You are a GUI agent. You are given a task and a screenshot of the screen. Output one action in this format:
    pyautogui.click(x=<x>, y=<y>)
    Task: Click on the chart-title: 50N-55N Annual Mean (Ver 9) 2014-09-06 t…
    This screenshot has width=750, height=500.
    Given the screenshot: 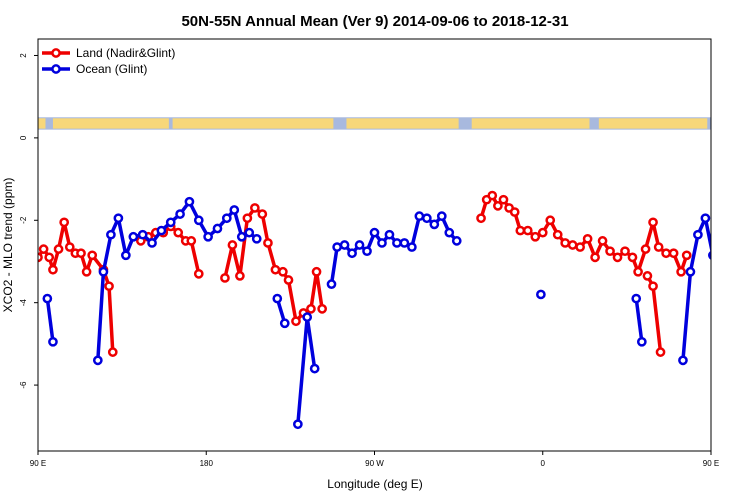 What is the action you would take?
    pyautogui.click(x=374, y=21)
    